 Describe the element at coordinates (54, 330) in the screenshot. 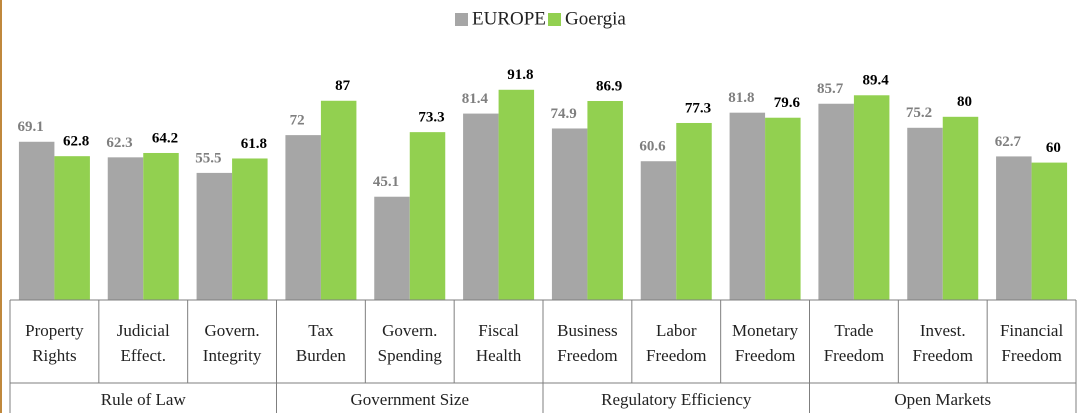

I see `x-tick-label: Property` at that location.